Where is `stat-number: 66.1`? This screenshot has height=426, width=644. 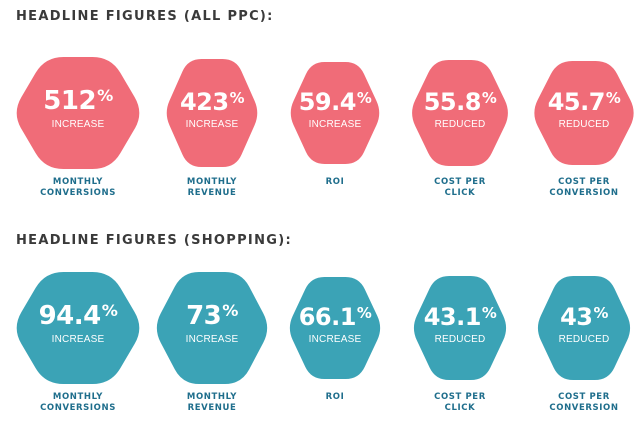
stat-number: 66.1 is located at coordinates (327, 316).